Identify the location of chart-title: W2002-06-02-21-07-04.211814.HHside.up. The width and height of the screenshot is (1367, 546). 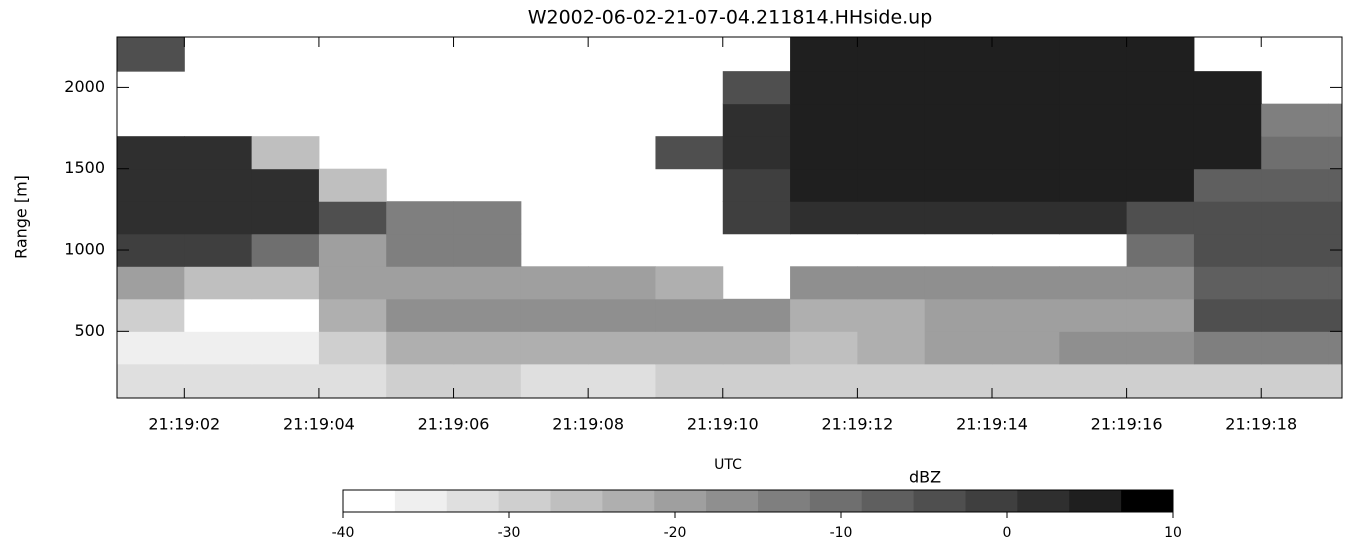
(730, 18).